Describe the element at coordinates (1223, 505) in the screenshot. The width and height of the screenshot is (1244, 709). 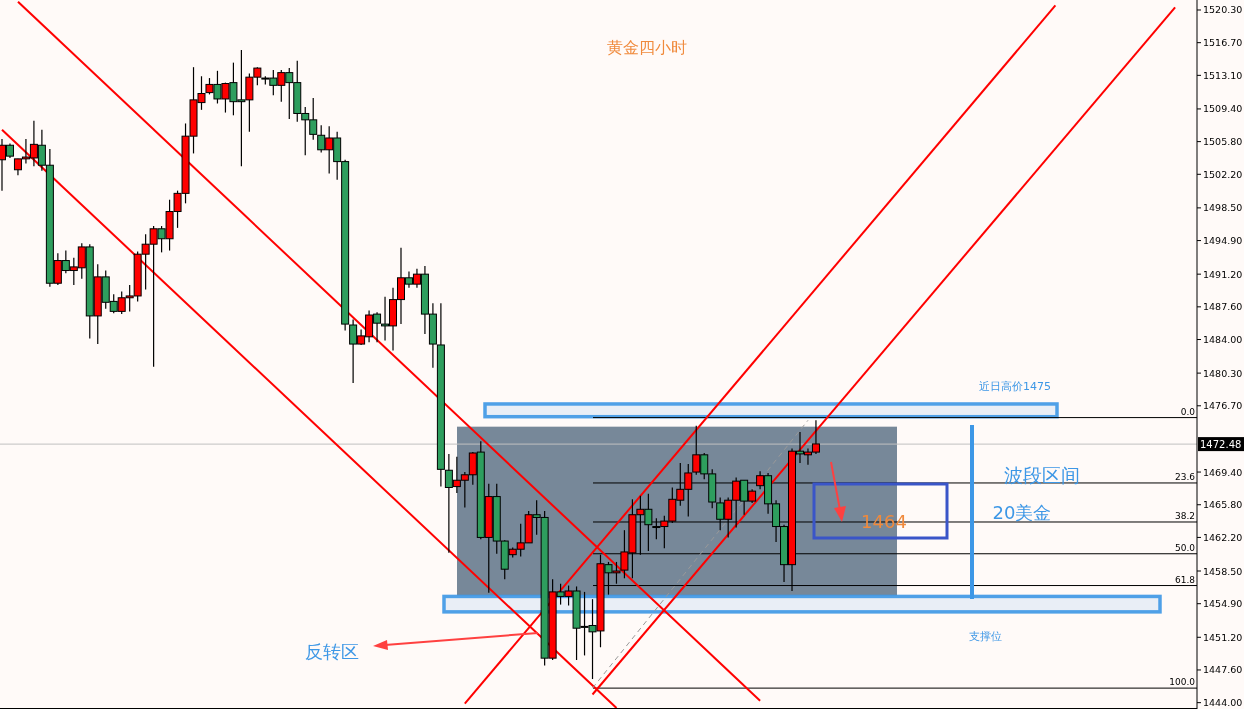
I see `y-tick-label: 1465.80` at that location.